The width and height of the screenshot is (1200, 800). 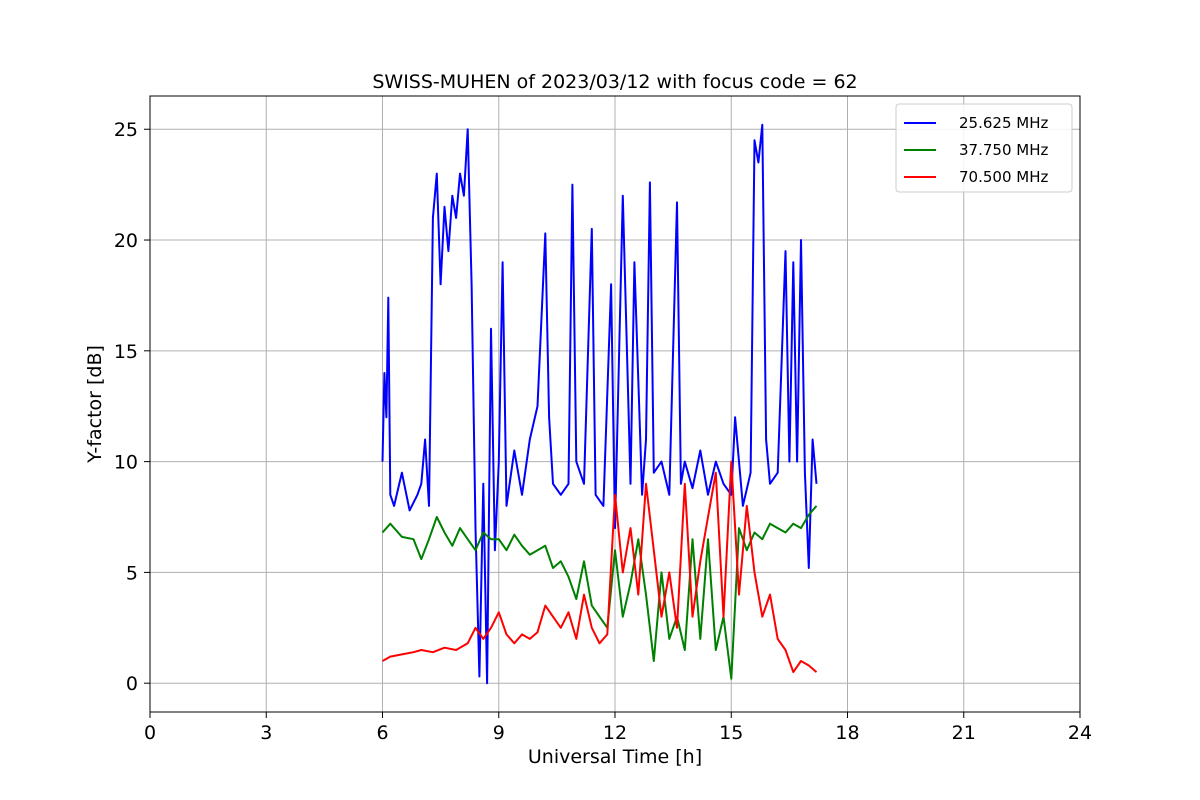 What do you see at coordinates (499, 733) in the screenshot?
I see `x-tick-label: 9` at bounding box center [499, 733].